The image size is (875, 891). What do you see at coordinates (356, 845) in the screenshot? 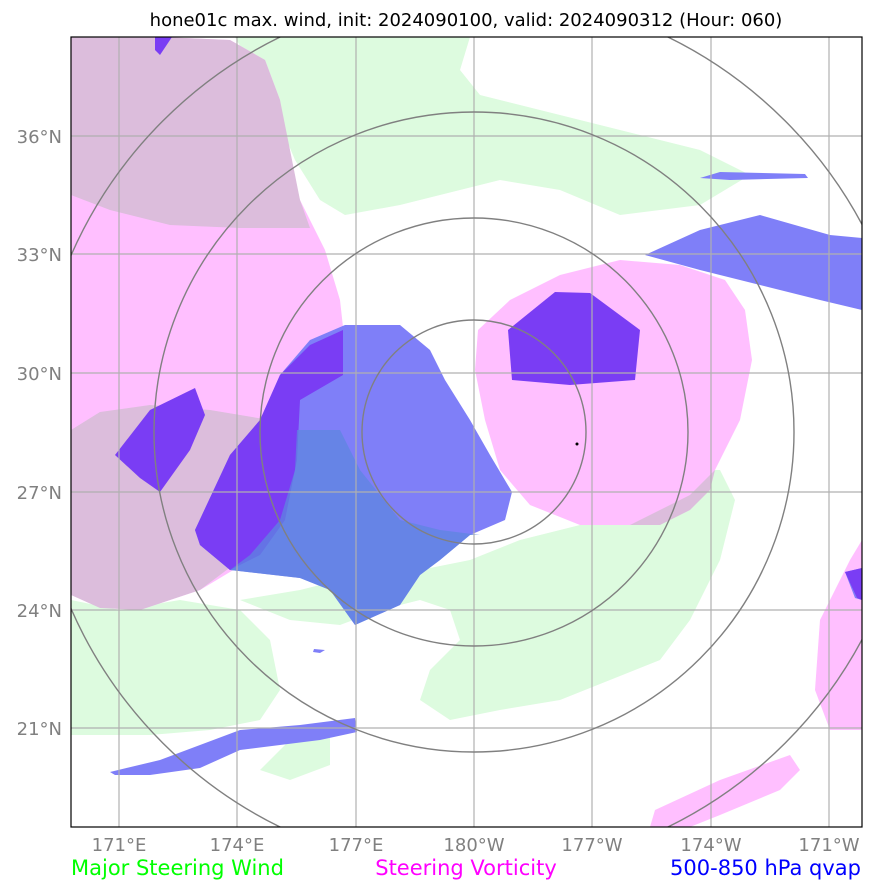
I see `lon-label: 177°E` at bounding box center [356, 845].